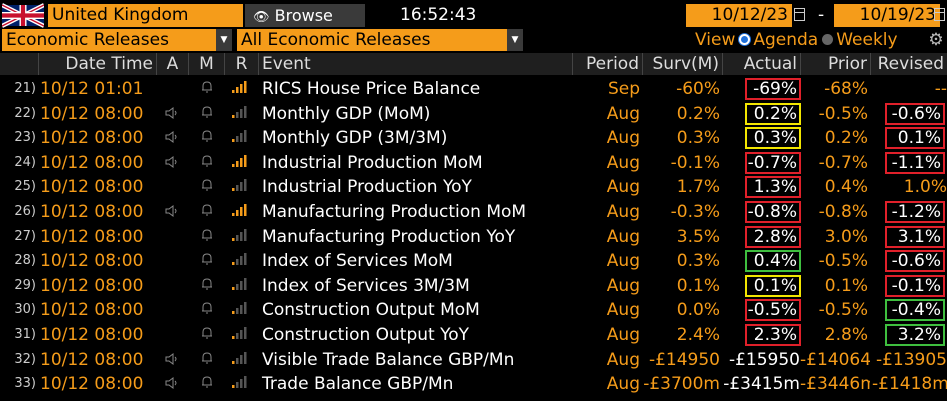  What do you see at coordinates (367, 187) in the screenshot?
I see `event-name: Industrial Production YoY` at bounding box center [367, 187].